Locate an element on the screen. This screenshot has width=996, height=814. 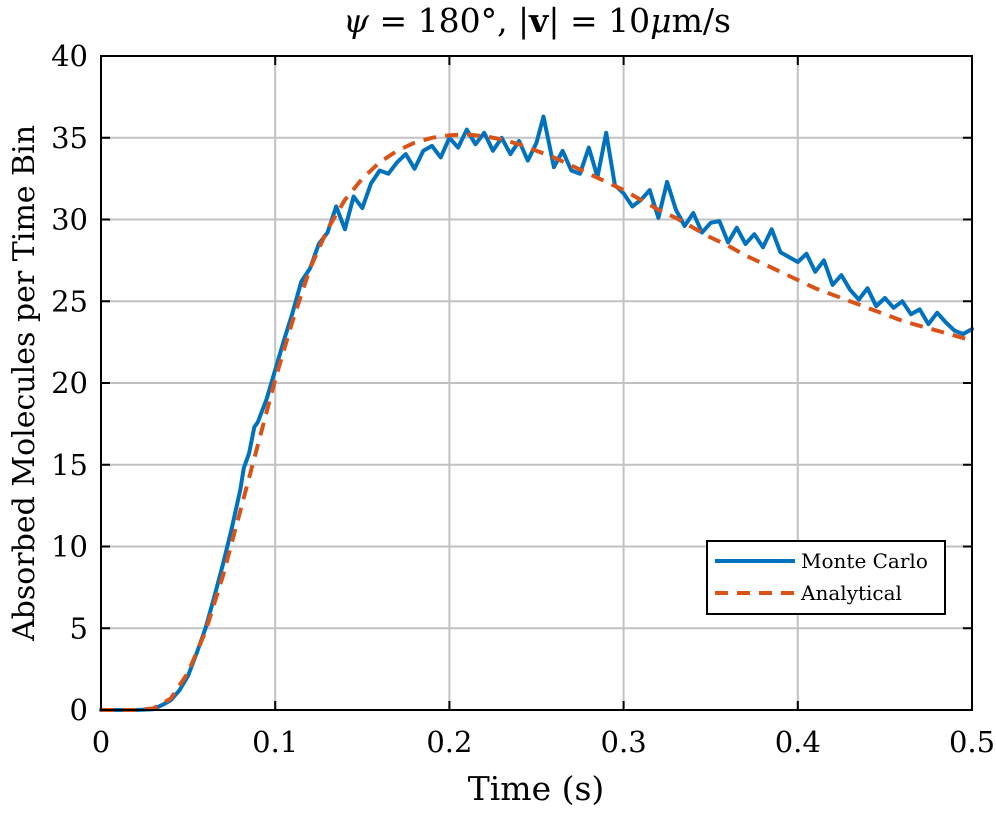
legend: Monte Carlo Analytical is located at coordinates (826, 577).